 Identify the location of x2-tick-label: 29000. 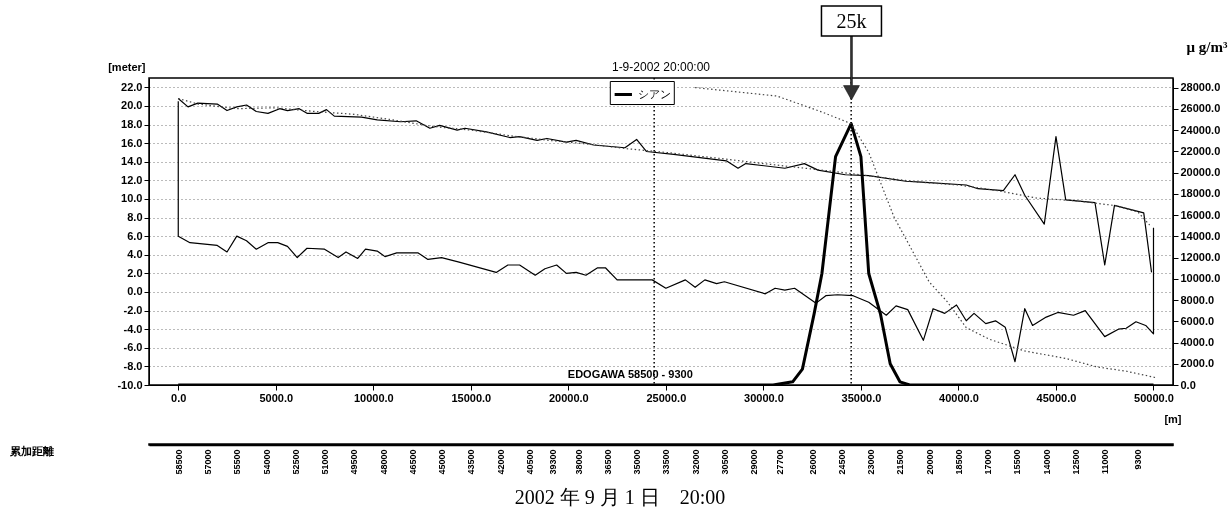
(754, 462).